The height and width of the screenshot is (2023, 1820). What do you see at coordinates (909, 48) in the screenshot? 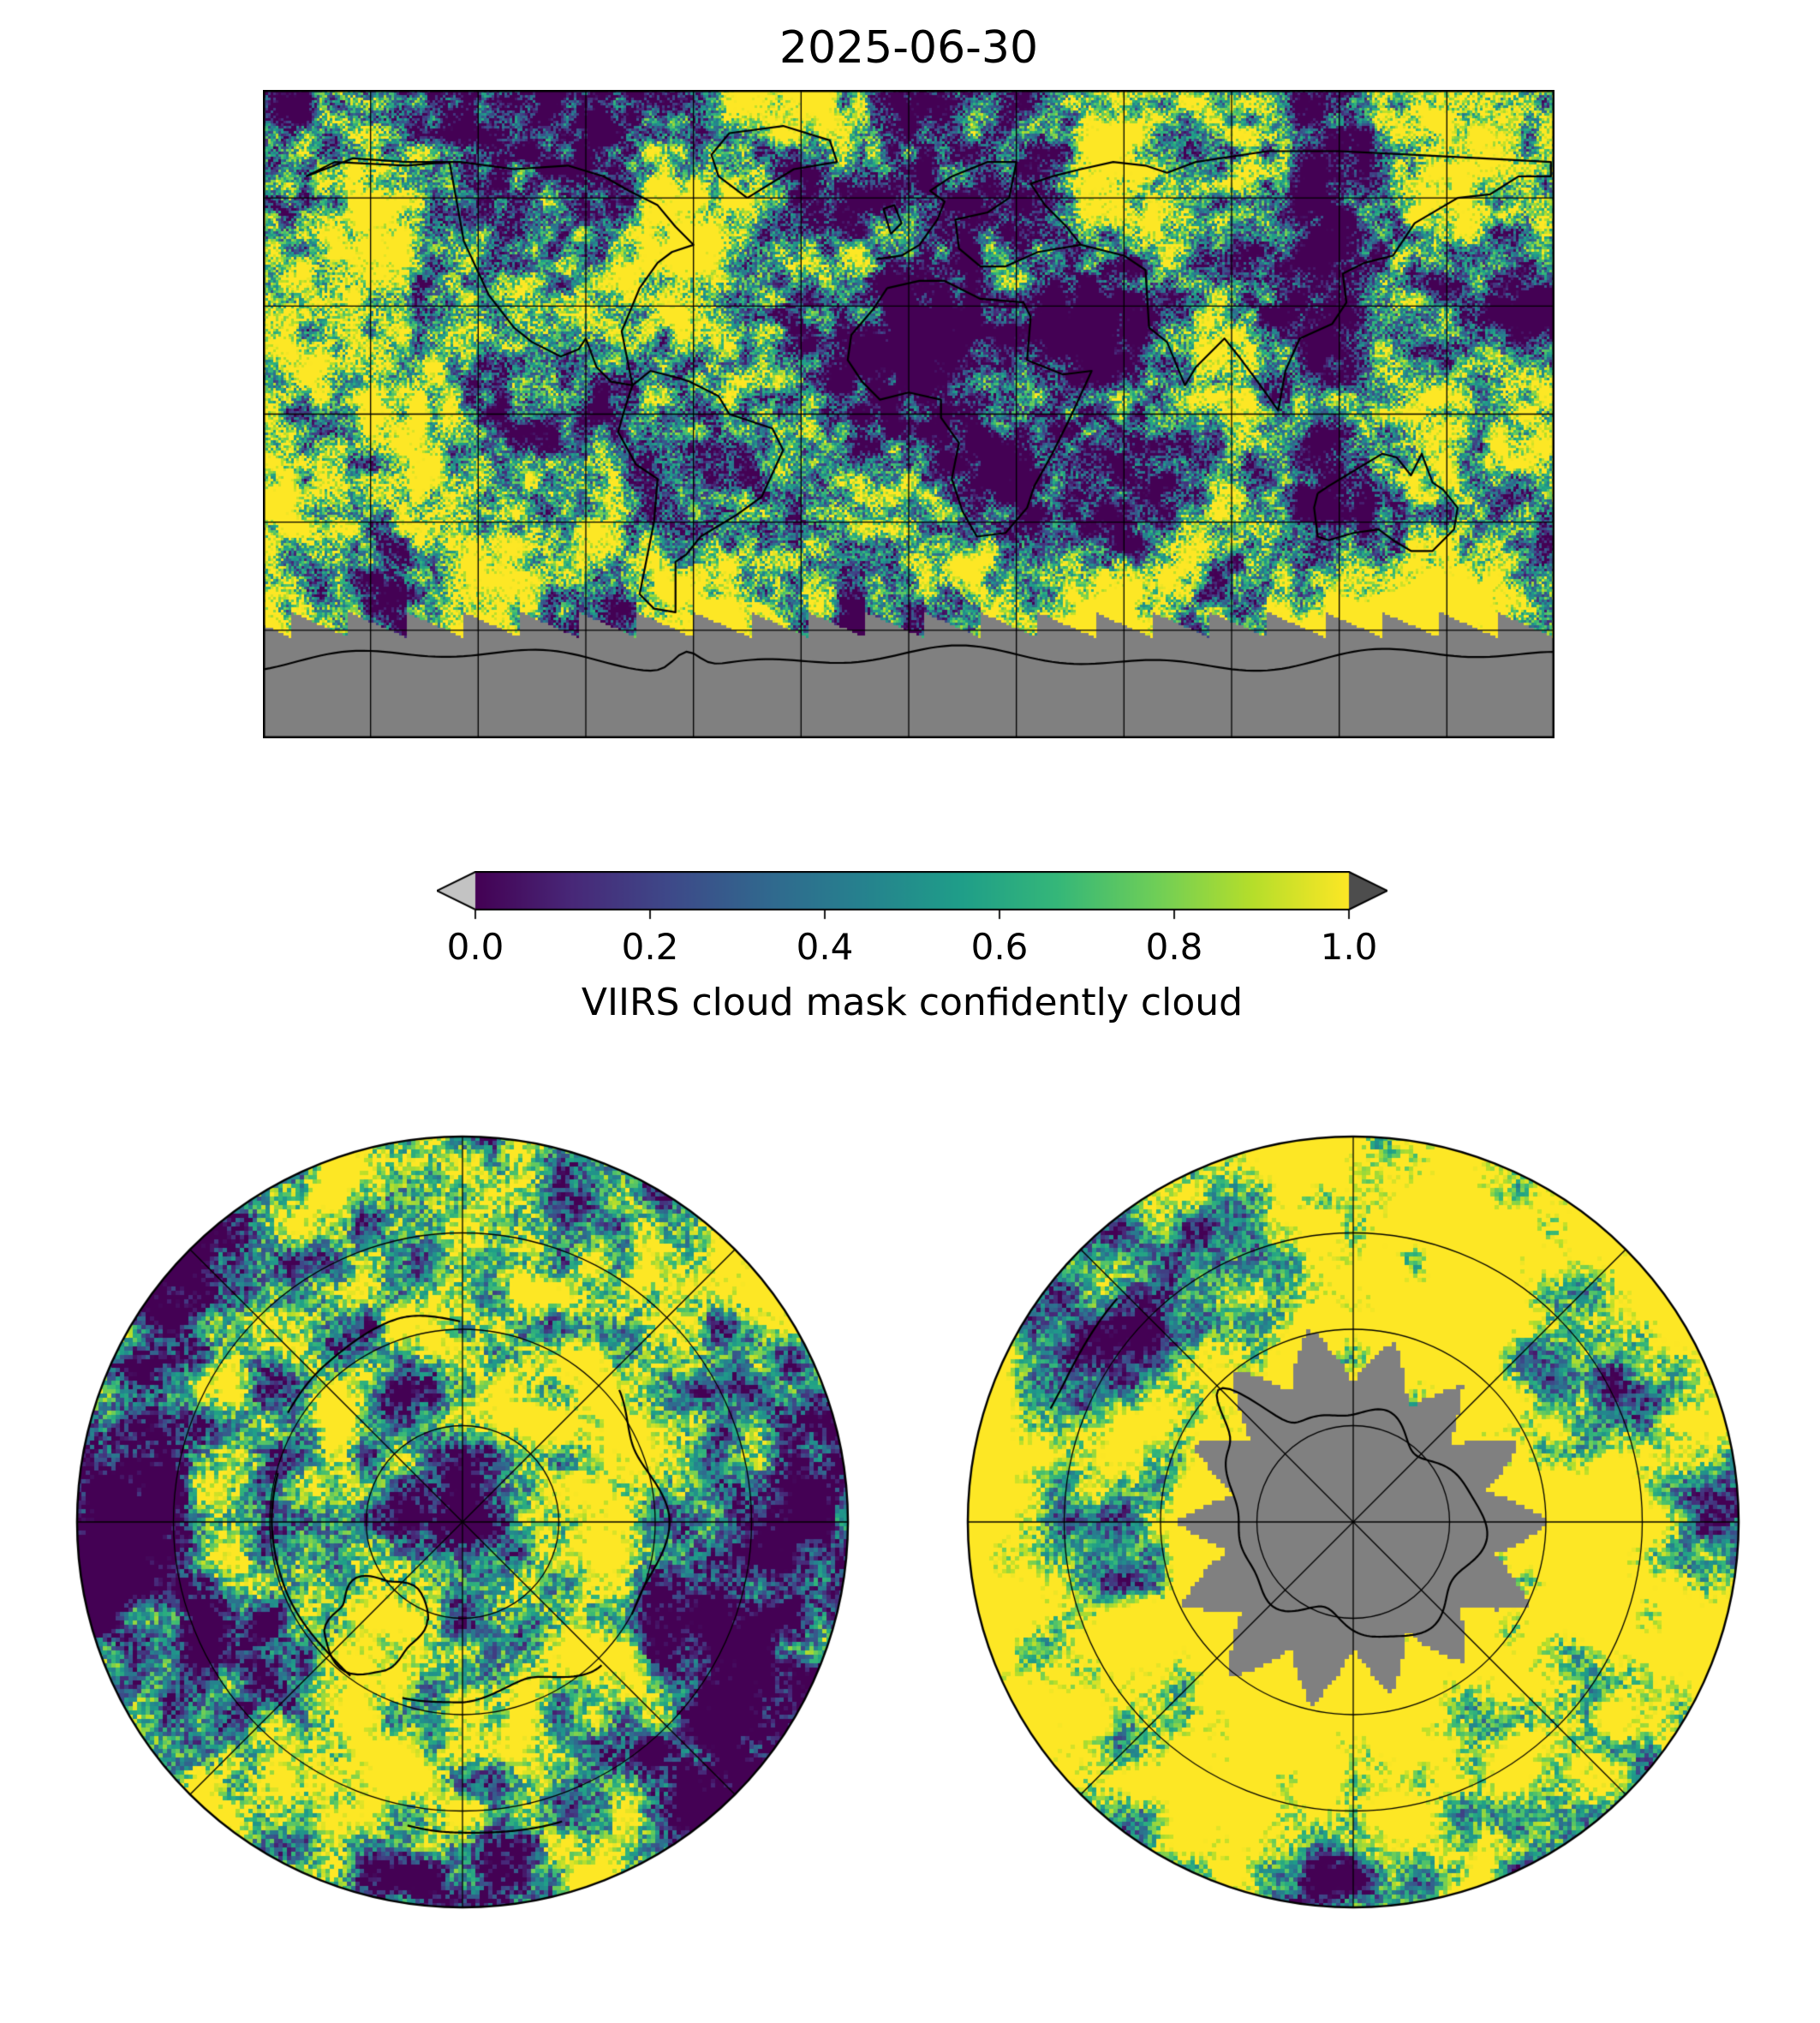
I see `figure-title: 2025-06-30` at bounding box center [909, 48].